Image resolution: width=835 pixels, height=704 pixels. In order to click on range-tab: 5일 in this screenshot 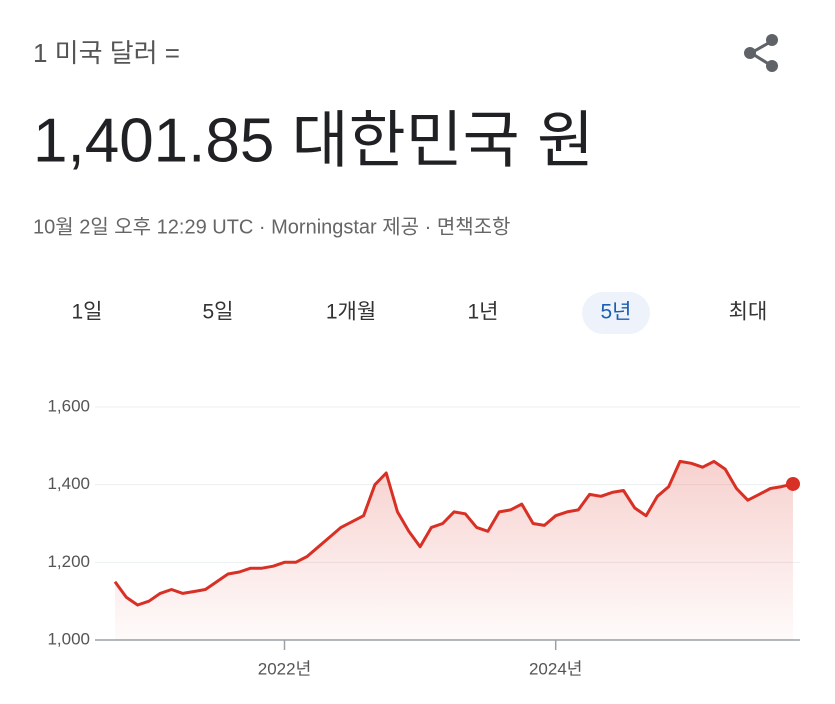, I will do `click(218, 312)`.